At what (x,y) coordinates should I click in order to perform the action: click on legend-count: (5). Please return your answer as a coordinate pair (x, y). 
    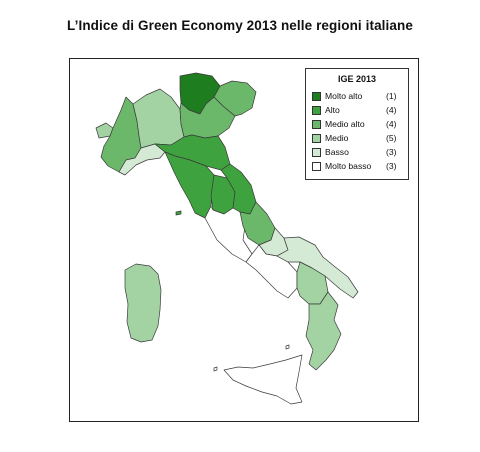
    Looking at the image, I should click on (391, 138).